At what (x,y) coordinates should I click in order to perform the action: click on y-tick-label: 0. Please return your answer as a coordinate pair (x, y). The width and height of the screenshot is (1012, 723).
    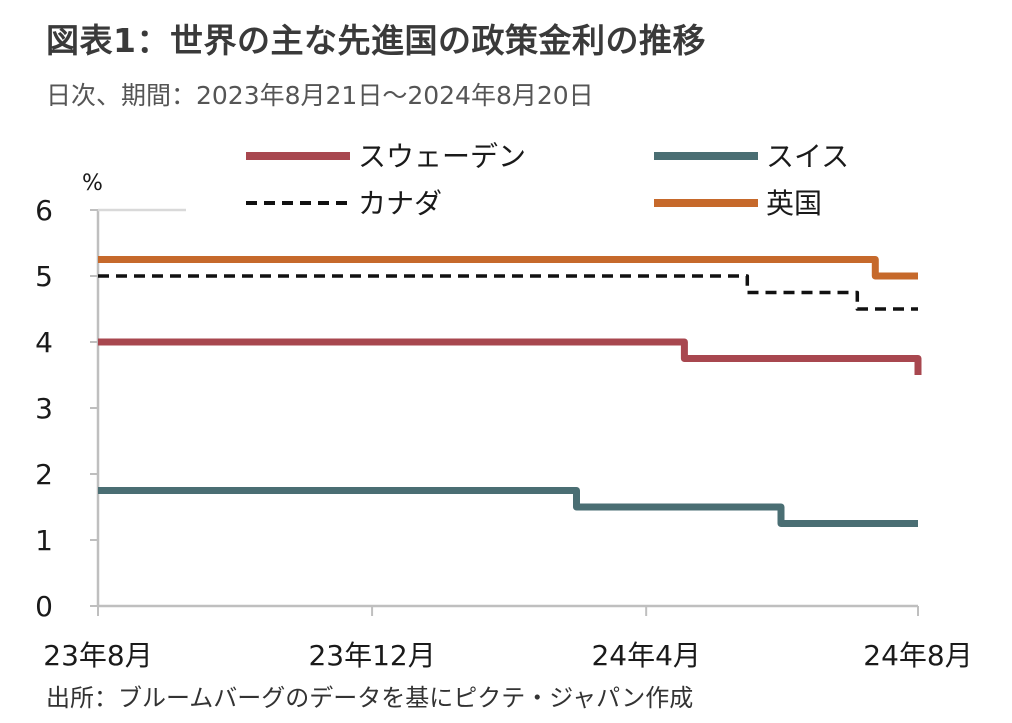
    Looking at the image, I should click on (44, 606).